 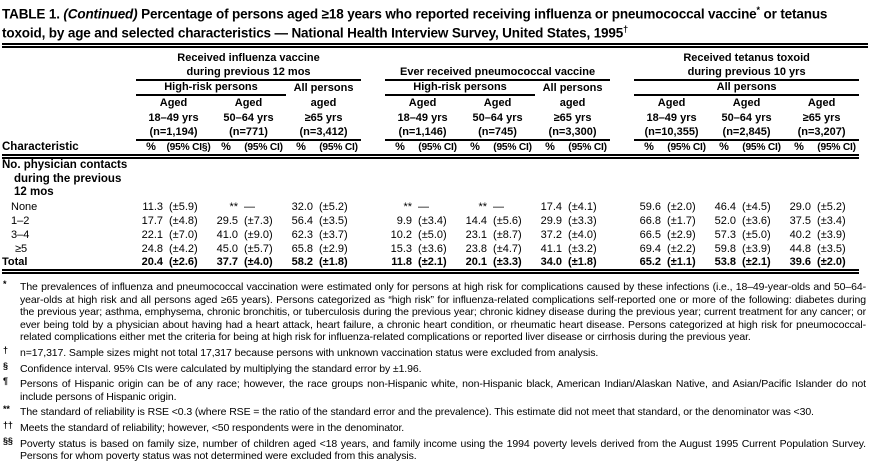 What do you see at coordinates (226, 264) in the screenshot?
I see `pct-cell: 37.7` at bounding box center [226, 264].